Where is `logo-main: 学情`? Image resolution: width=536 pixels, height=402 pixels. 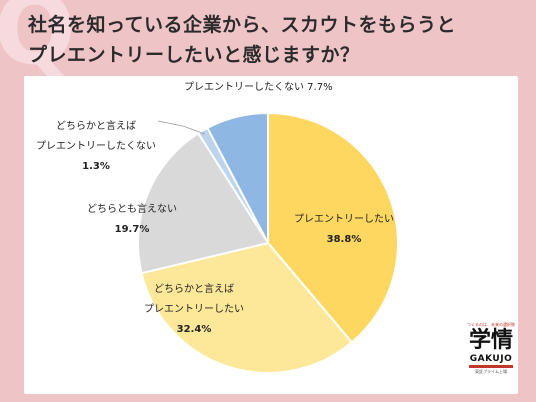
logo-main: 学情 is located at coordinates (490, 340).